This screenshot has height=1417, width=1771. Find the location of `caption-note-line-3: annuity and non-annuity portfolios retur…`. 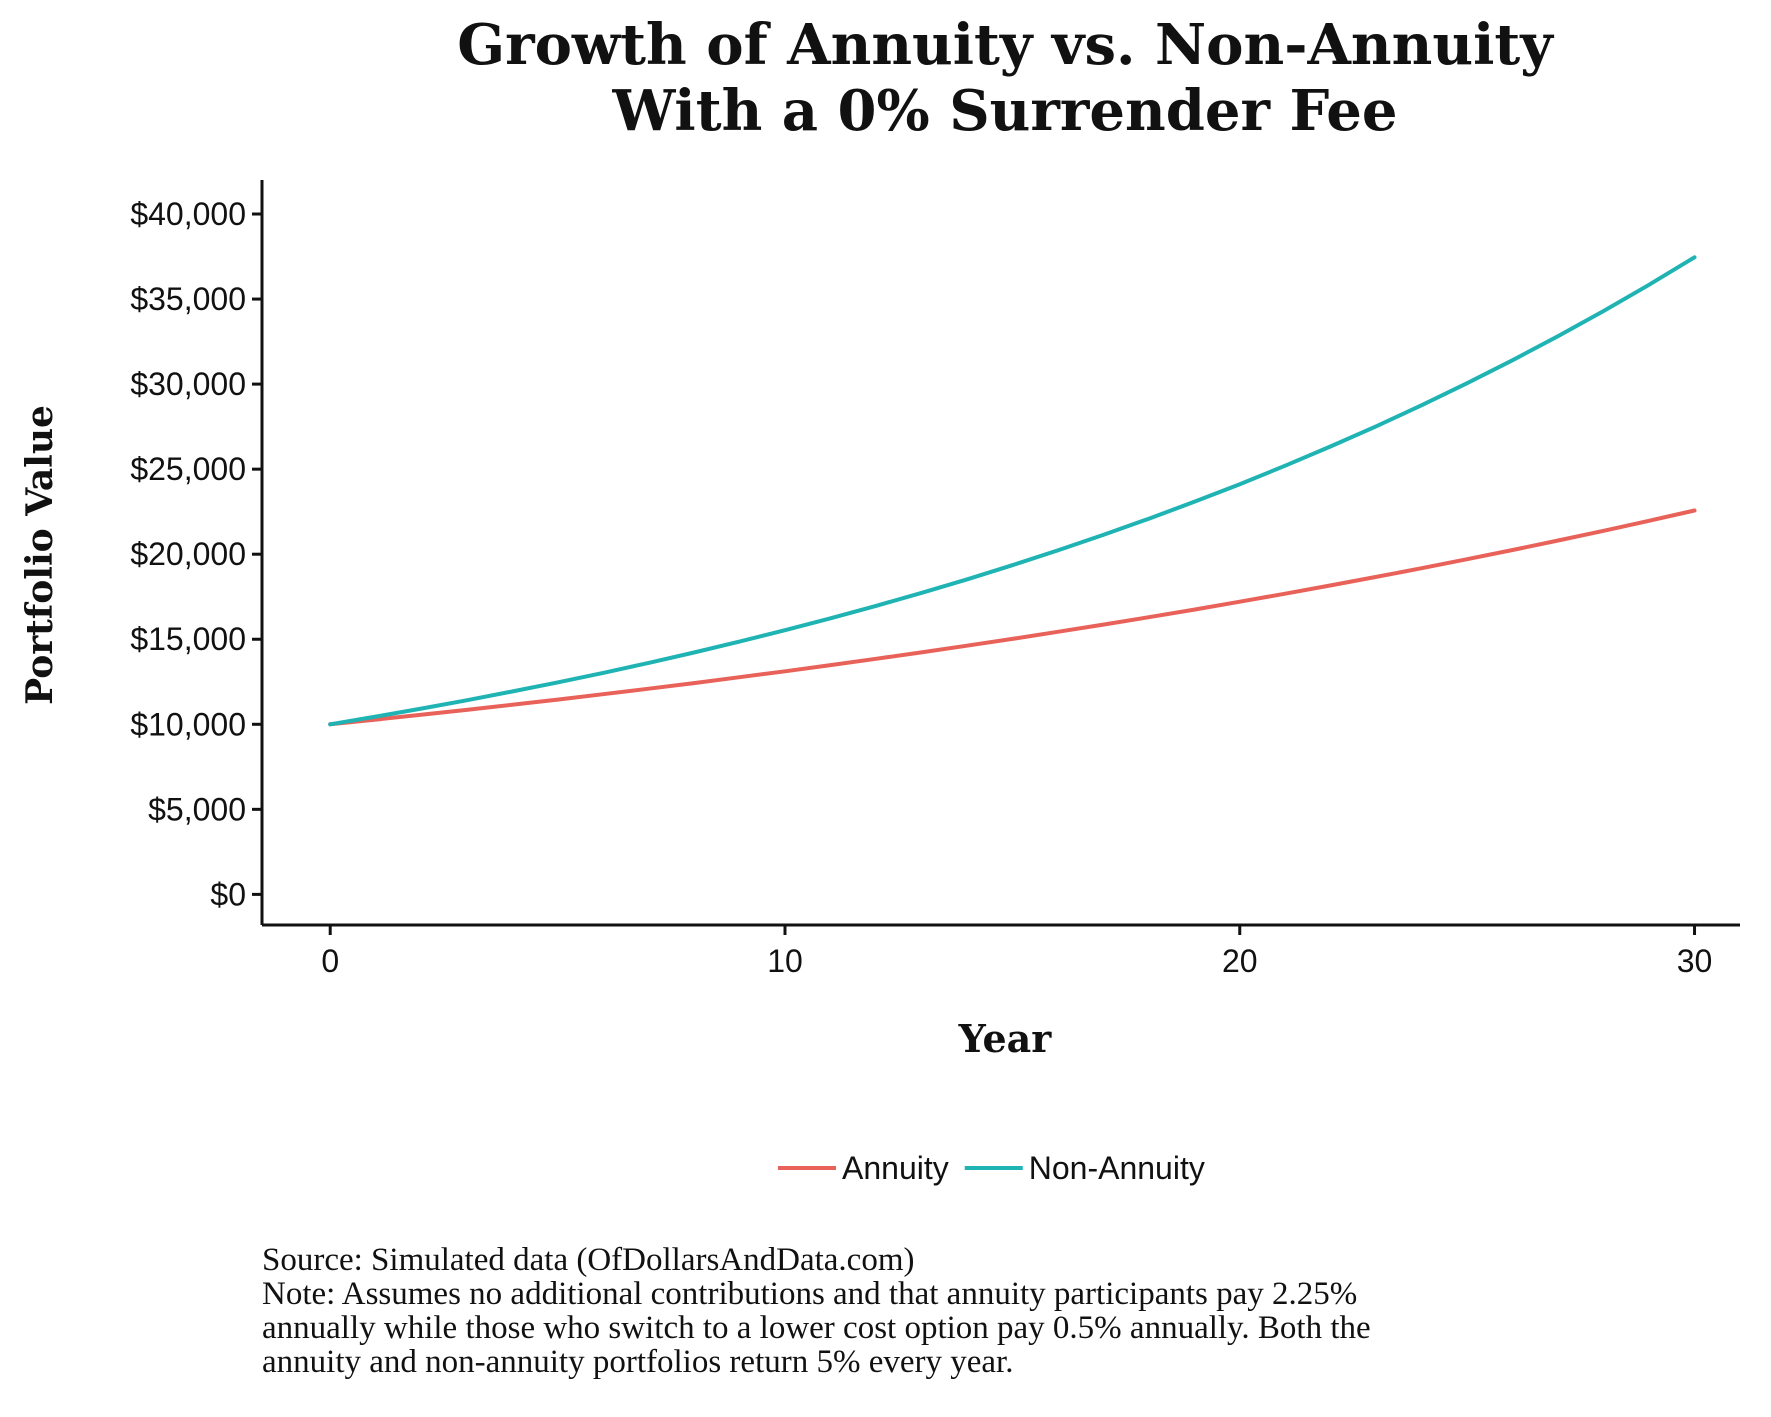

caption-note-line-3: annuity and non-annuity portfolios retur… is located at coordinates (638, 1362).